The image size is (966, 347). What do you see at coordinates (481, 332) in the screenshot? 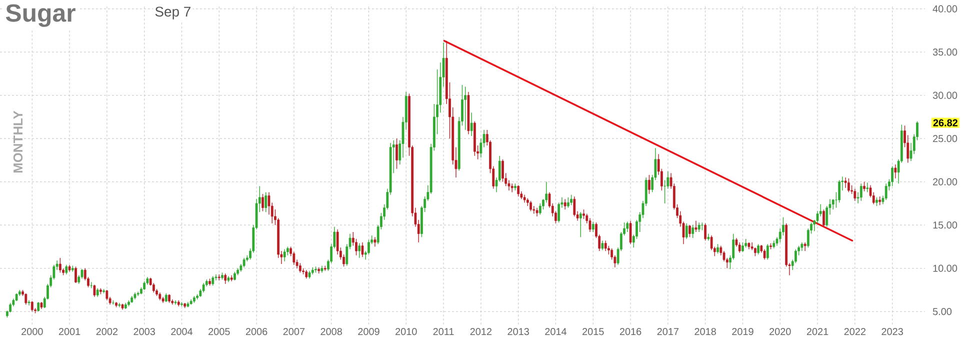
I see `x-tick-label: 2012` at bounding box center [481, 332].